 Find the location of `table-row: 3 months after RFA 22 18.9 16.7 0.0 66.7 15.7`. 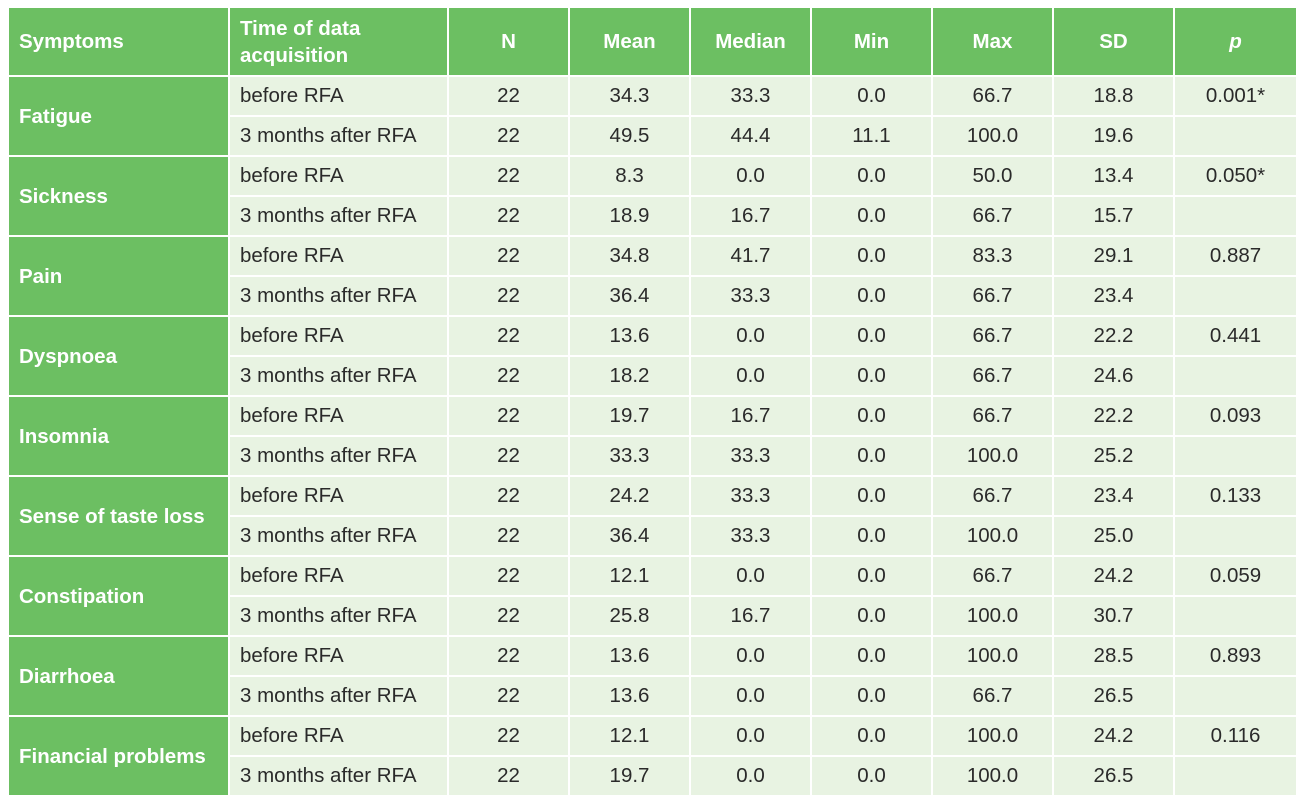

table-row: 3 months after RFA 22 18.9 16.7 0.0 66.7 15.7 is located at coordinates (652, 216).